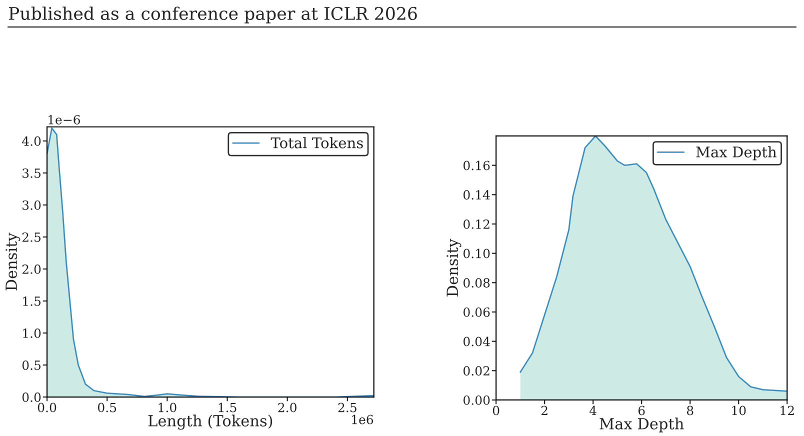 Image resolution: width=804 pixels, height=436 pixels. Describe the element at coordinates (31, 141) in the screenshot. I see `y-tick-label: 4.0` at that location.